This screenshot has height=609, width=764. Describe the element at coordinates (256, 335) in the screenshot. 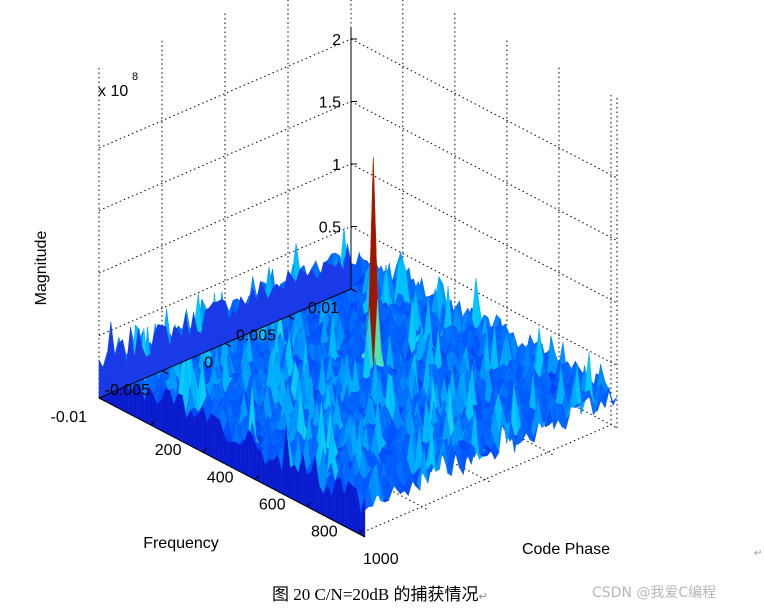

I see `y-tick-label: 0.005` at that location.